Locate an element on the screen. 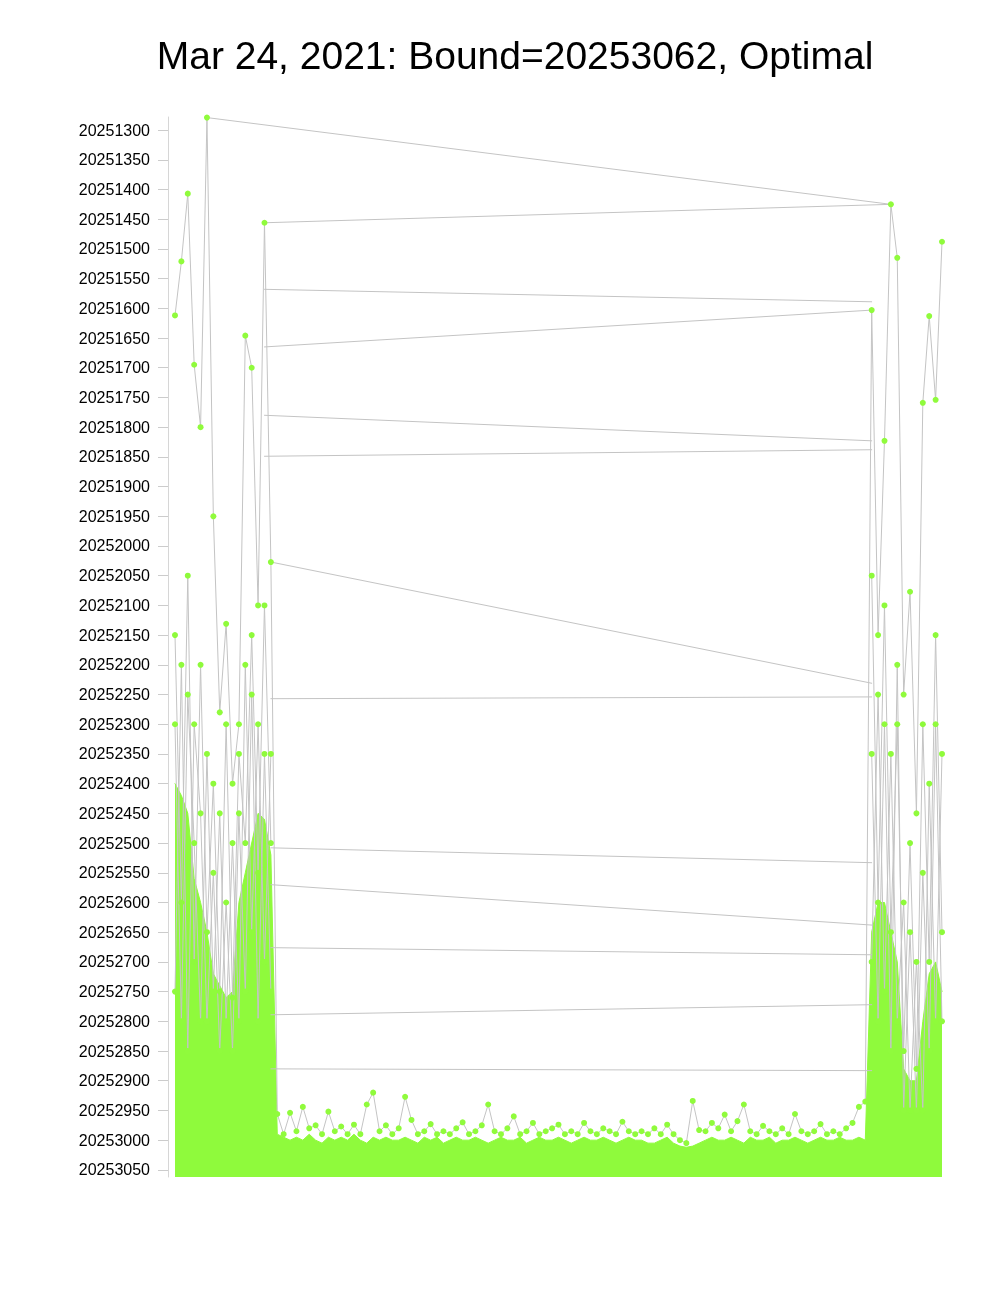 This screenshot has width=1000, height=1294. y-tick-label: 20252150 is located at coordinates (114, 635).